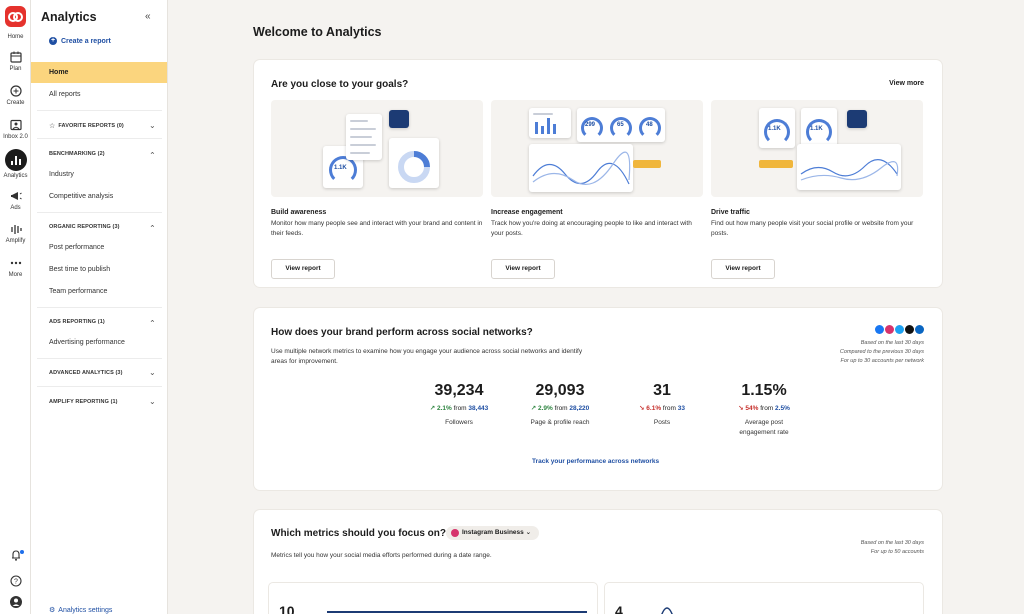 The height and width of the screenshot is (614, 1024). I want to click on metric-change: 2.9%, so click(545, 408).